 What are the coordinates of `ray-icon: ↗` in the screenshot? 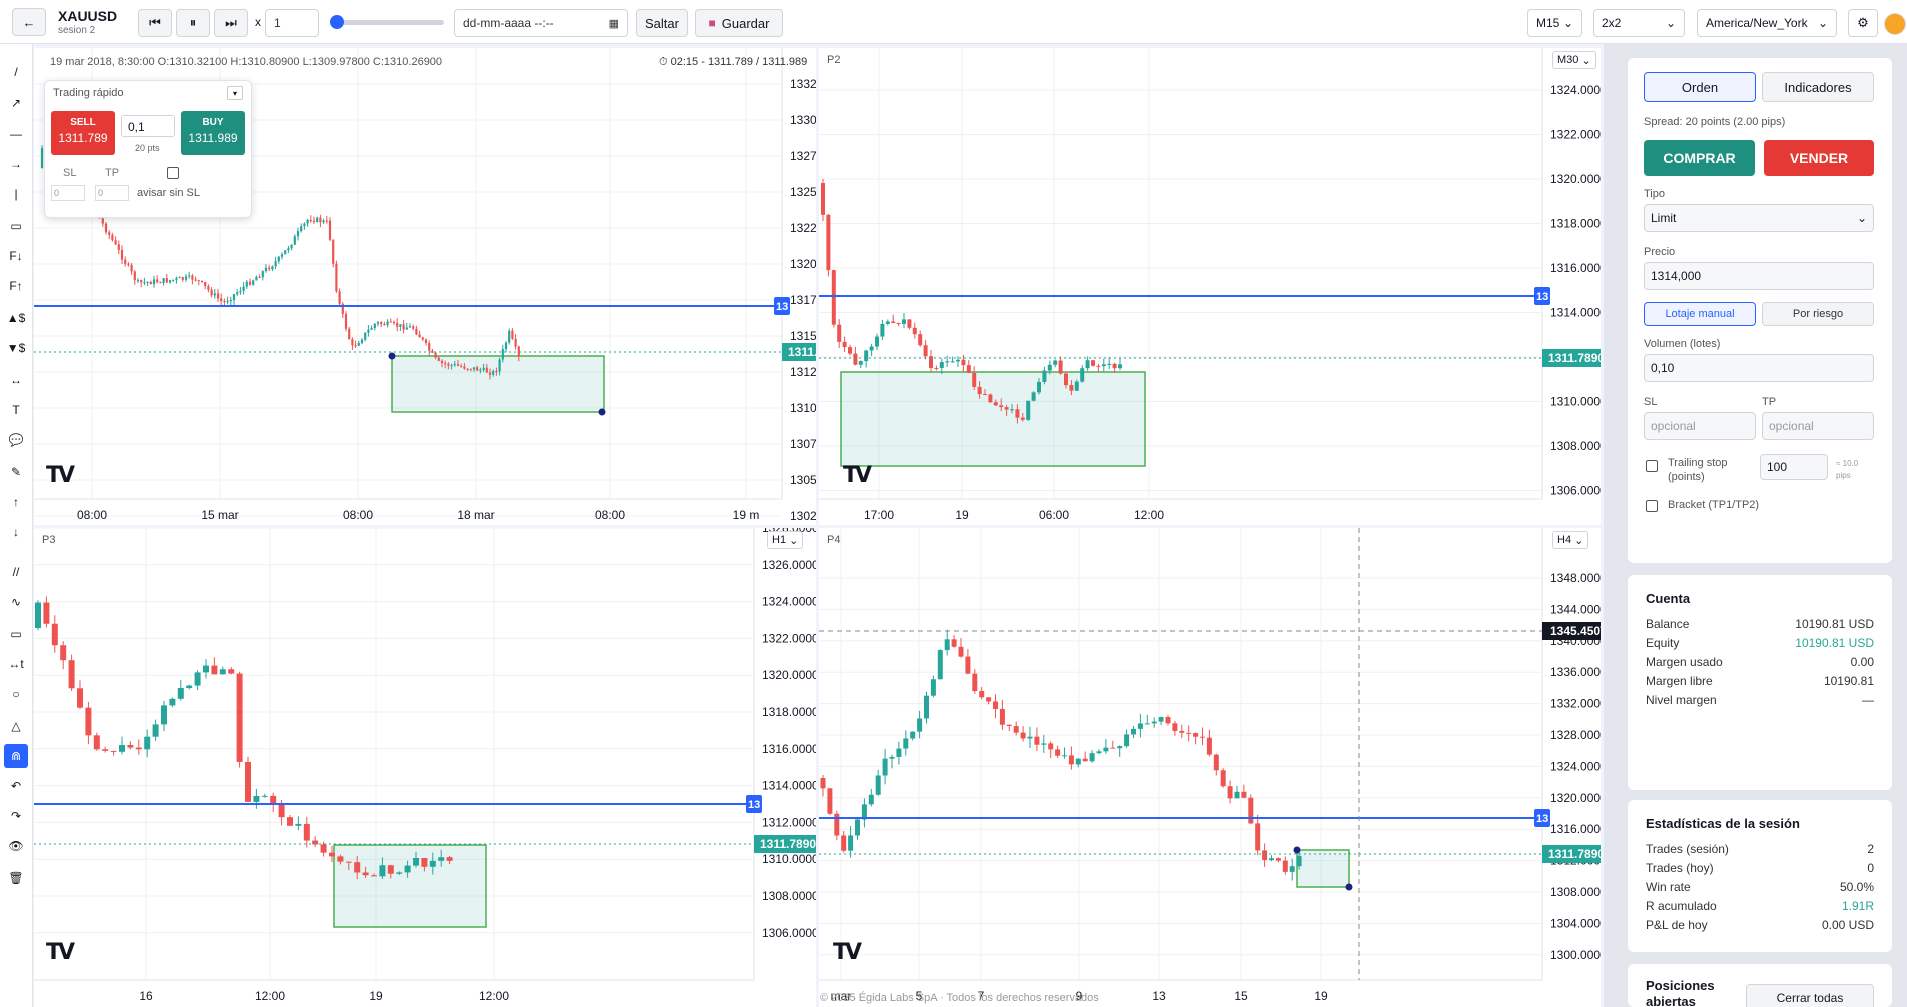 It's located at (16, 103).